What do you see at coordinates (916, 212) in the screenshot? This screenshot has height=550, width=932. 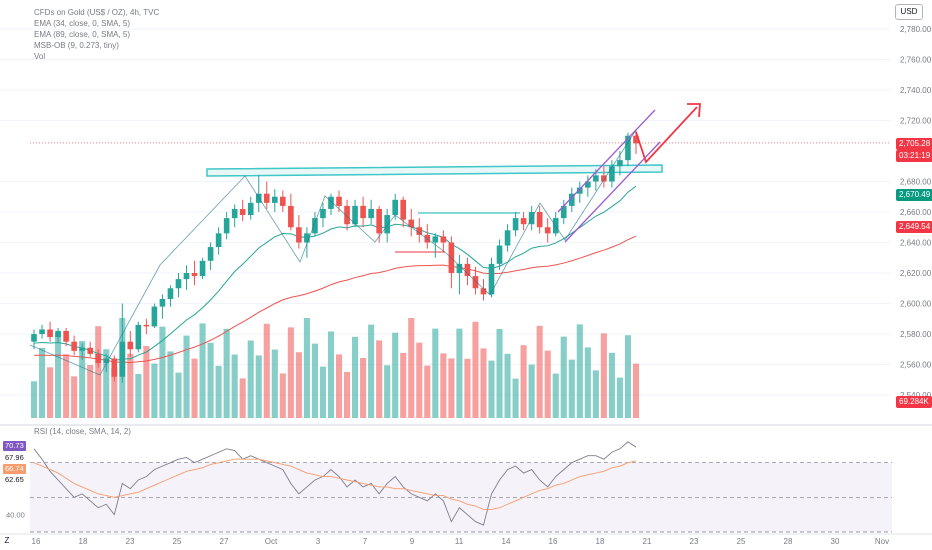 I see `price-axis-label: 2,660.00` at bounding box center [916, 212].